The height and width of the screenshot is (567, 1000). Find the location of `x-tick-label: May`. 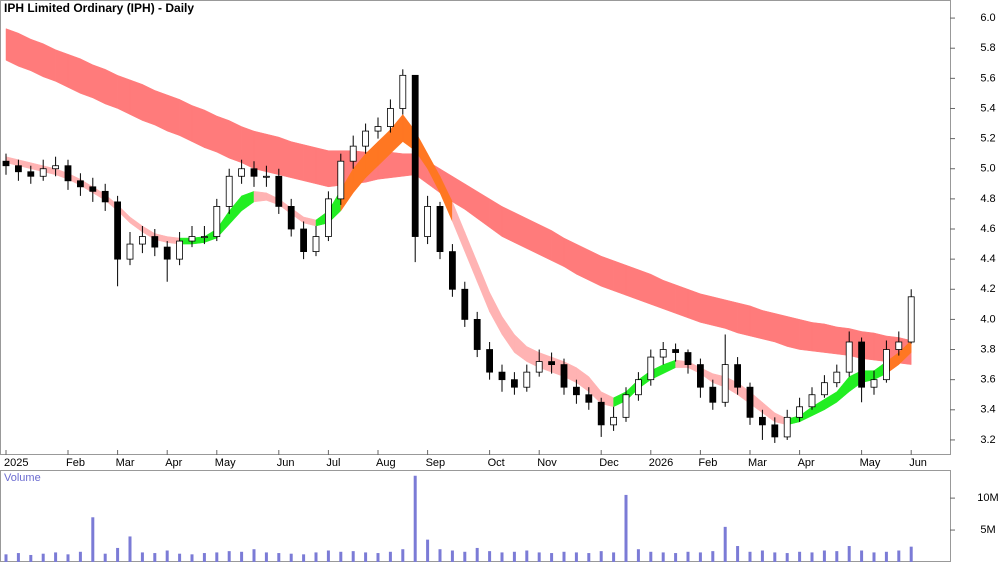

x-tick-label: May is located at coordinates (870, 463).